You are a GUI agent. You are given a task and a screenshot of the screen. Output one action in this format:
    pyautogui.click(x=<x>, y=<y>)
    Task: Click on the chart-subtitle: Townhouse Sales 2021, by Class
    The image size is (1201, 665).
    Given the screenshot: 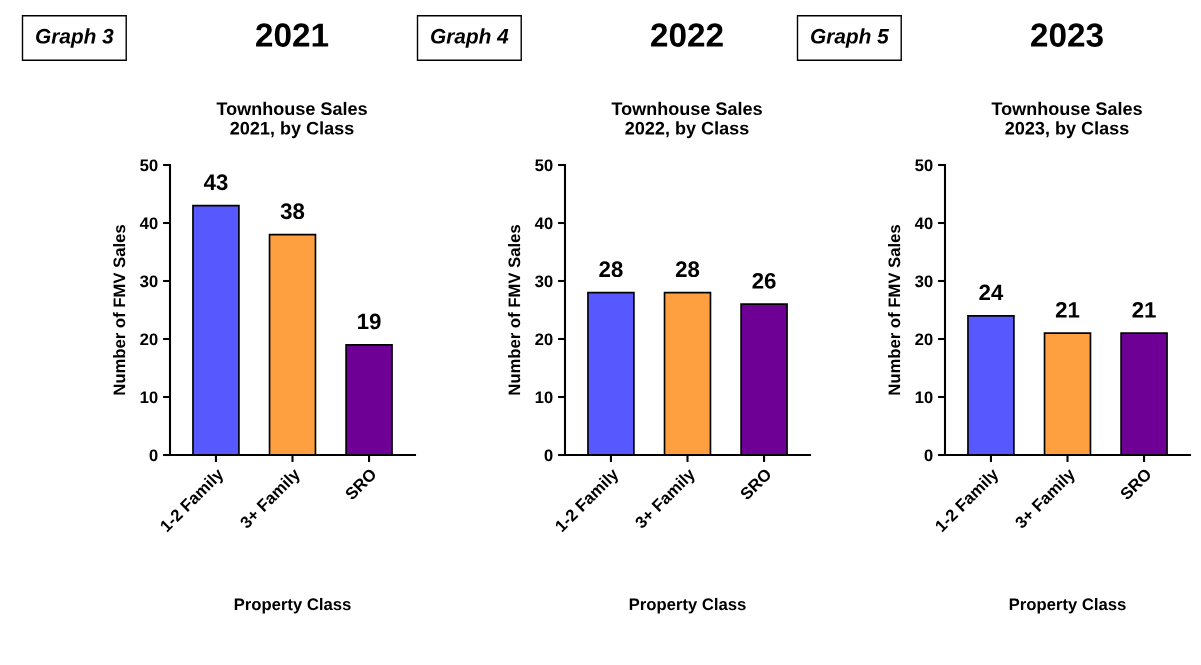 What is the action you would take?
    pyautogui.click(x=291, y=120)
    